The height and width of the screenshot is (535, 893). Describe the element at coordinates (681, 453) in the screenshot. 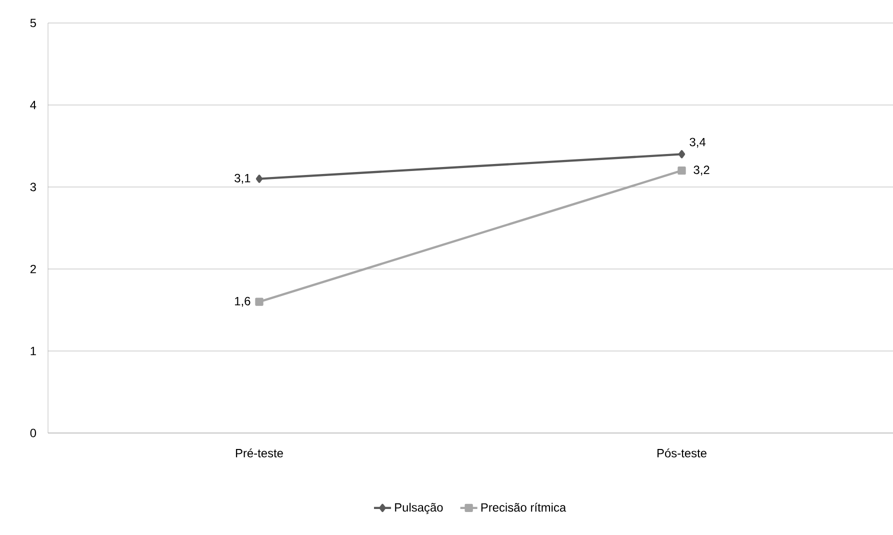

I see `x-tick-label: Pós-teste` at that location.